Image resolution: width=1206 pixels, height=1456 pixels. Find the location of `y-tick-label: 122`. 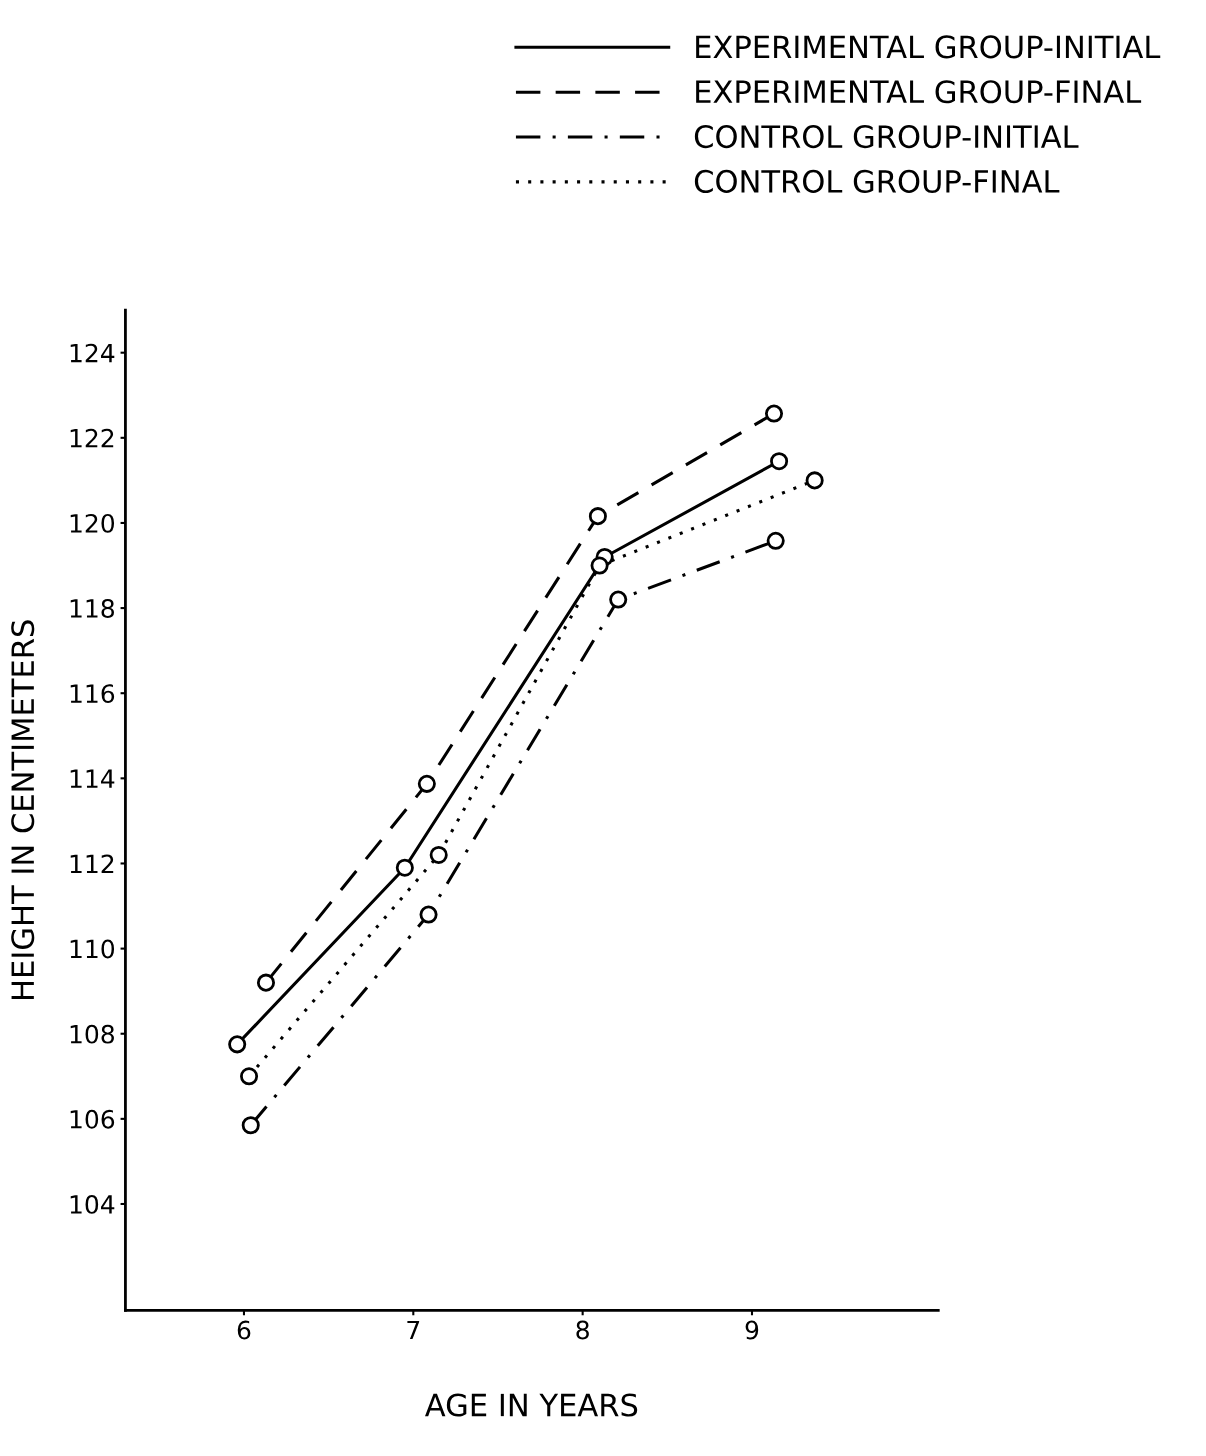

y-tick-label: 122 is located at coordinates (92, 438).